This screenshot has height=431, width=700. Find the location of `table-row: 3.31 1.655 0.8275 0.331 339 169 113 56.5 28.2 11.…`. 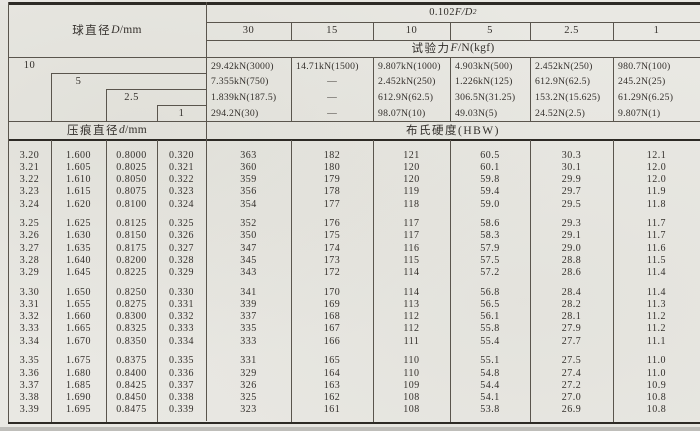

table-row: 3.31 1.655 0.8275 0.331 339 169 113 56.5 28.2 11.… is located at coordinates (354, 305).